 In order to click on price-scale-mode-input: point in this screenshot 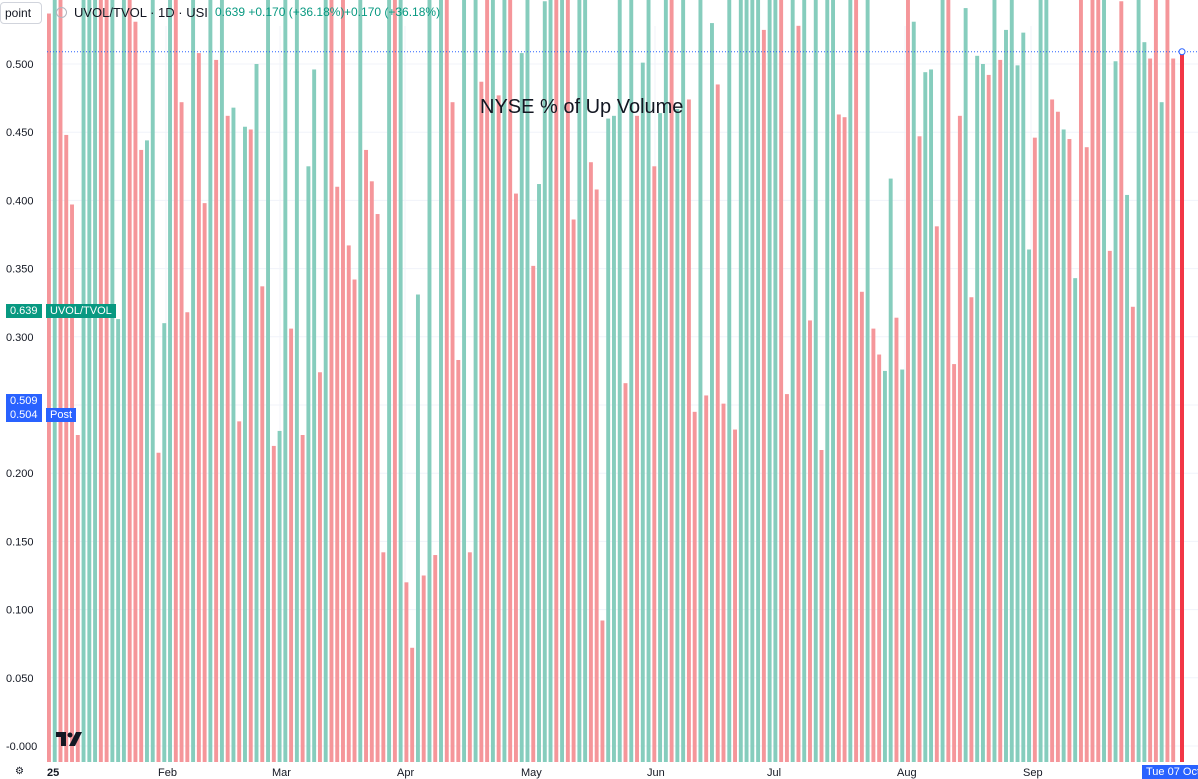, I will do `click(21, 13)`.